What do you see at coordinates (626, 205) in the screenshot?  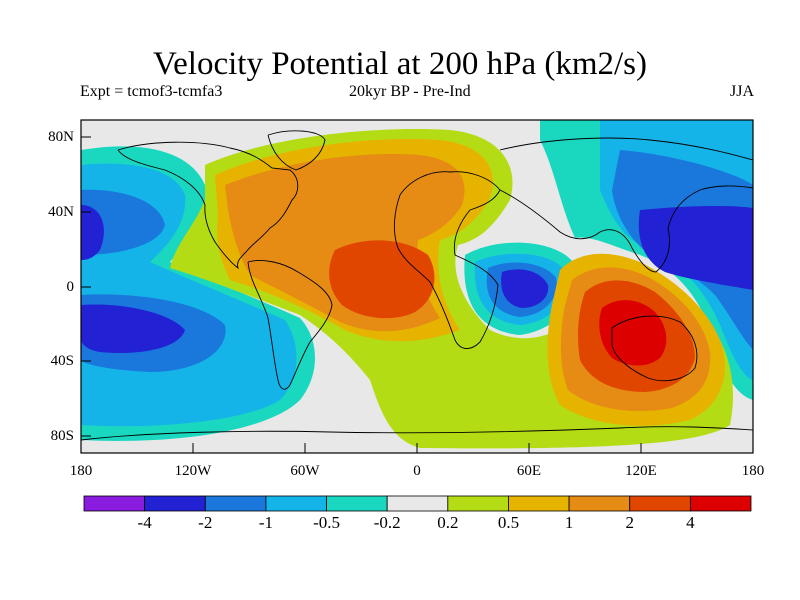 I see `coast-asia` at bounding box center [626, 205].